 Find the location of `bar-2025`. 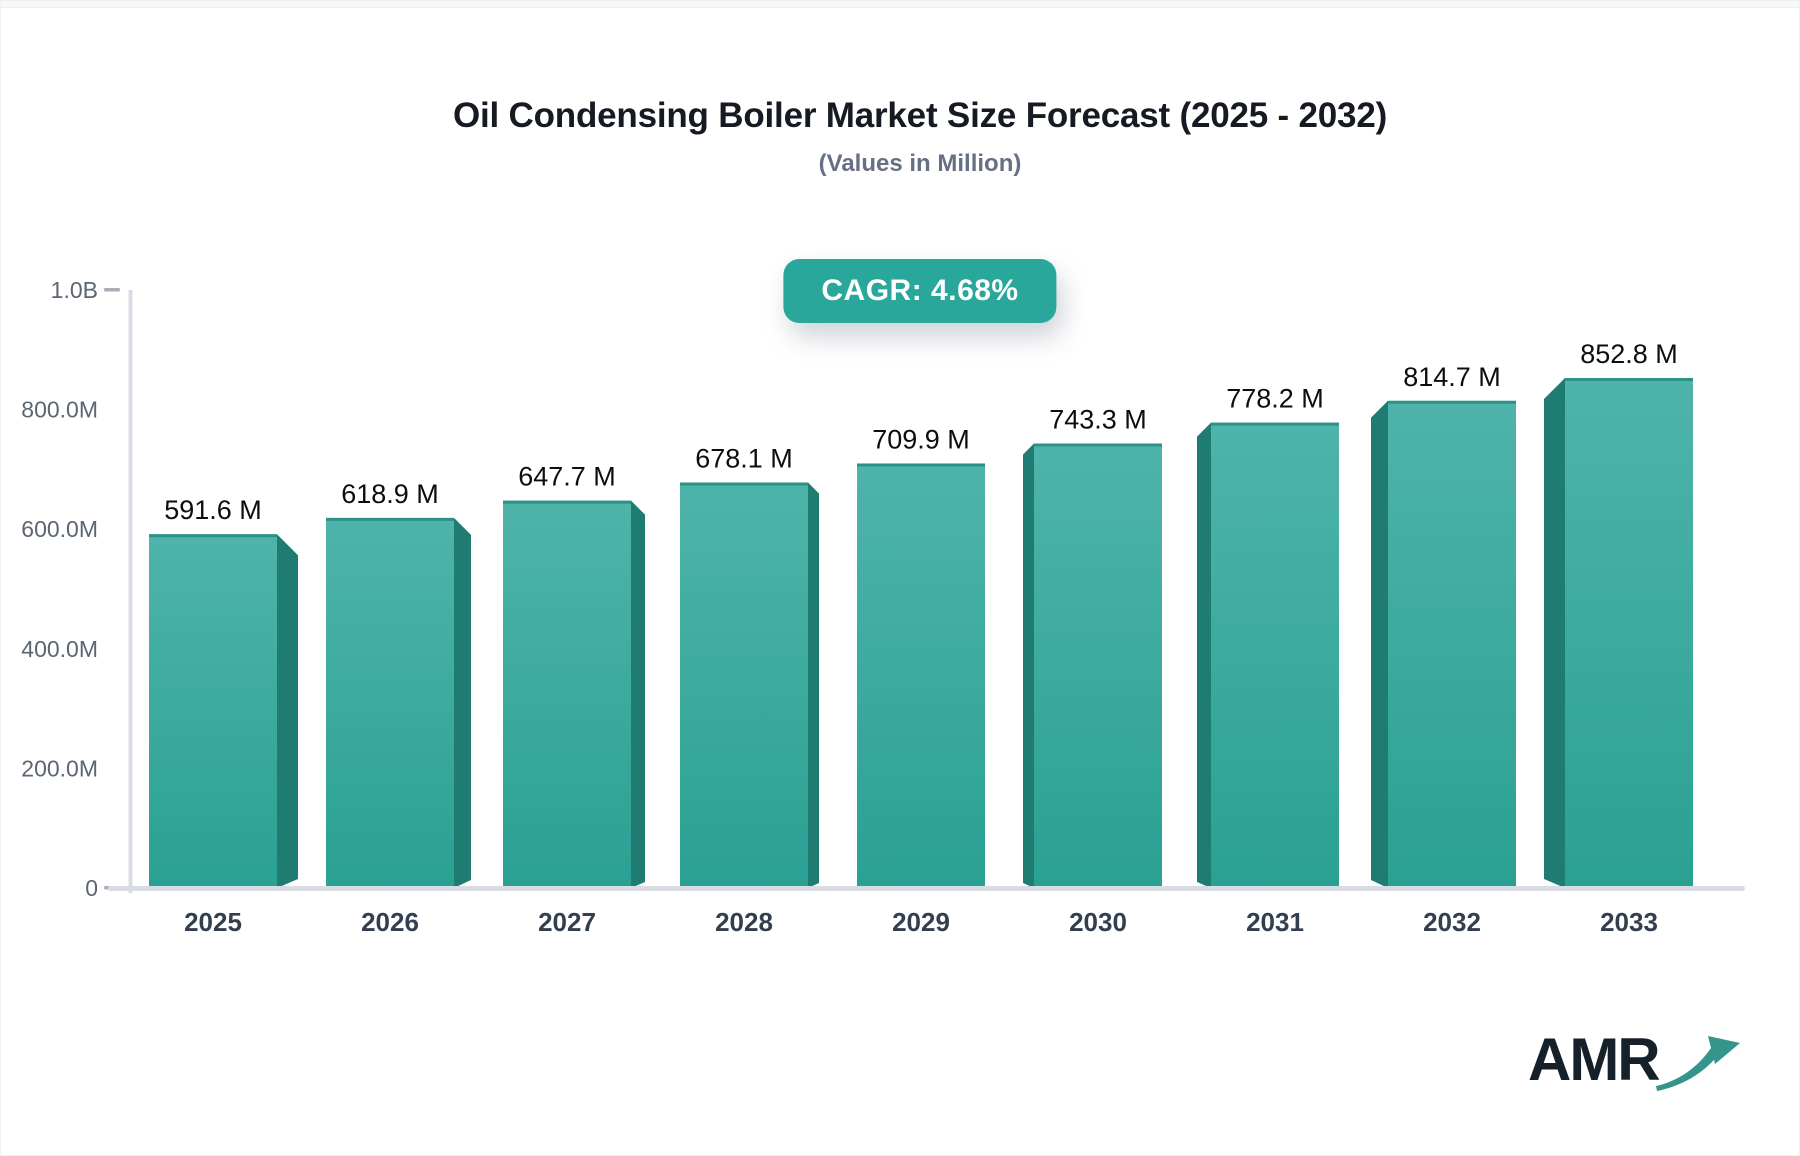

bar-2025 is located at coordinates (223, 711).